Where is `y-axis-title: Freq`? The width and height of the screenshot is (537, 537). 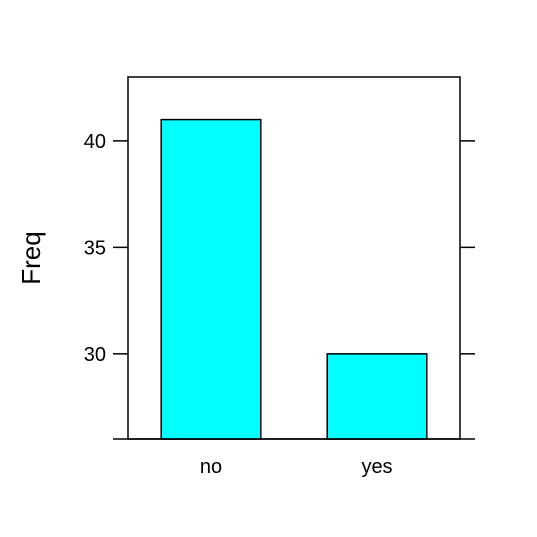 y-axis-title: Freq is located at coordinates (31, 257).